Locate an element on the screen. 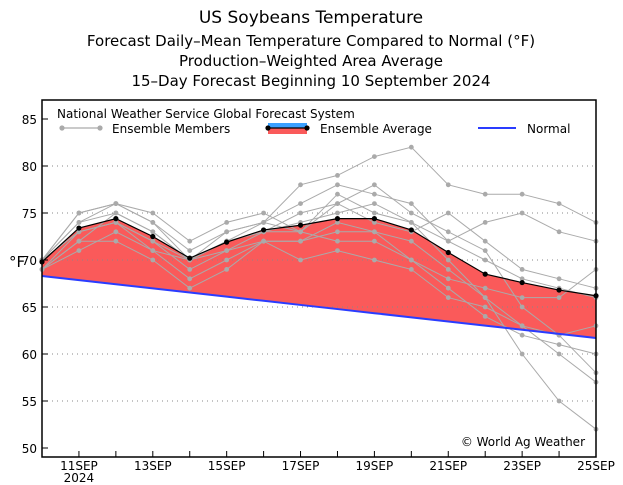  y-tick-label: 80 is located at coordinates (29, 167).